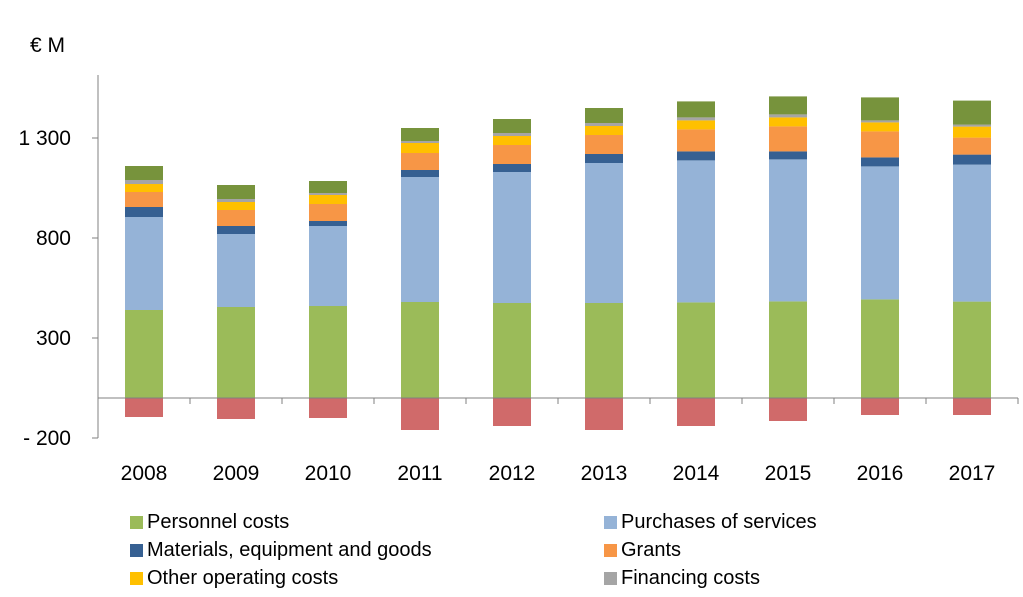 Image resolution: width=1023 pixels, height=597 pixels. What do you see at coordinates (367, 522) in the screenshot?
I see `legend-item: Personnel costs` at bounding box center [367, 522].